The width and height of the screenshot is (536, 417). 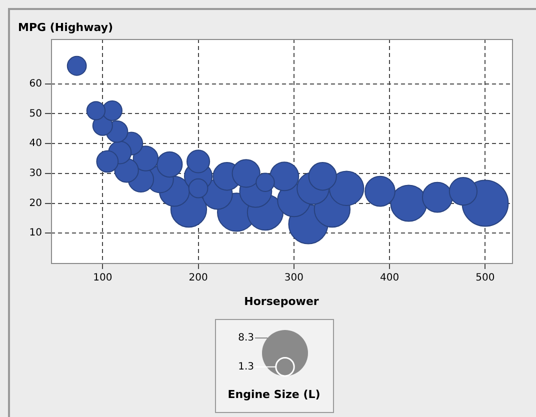 I want to click on legend-title: Engine Size (L), so click(x=274, y=394).